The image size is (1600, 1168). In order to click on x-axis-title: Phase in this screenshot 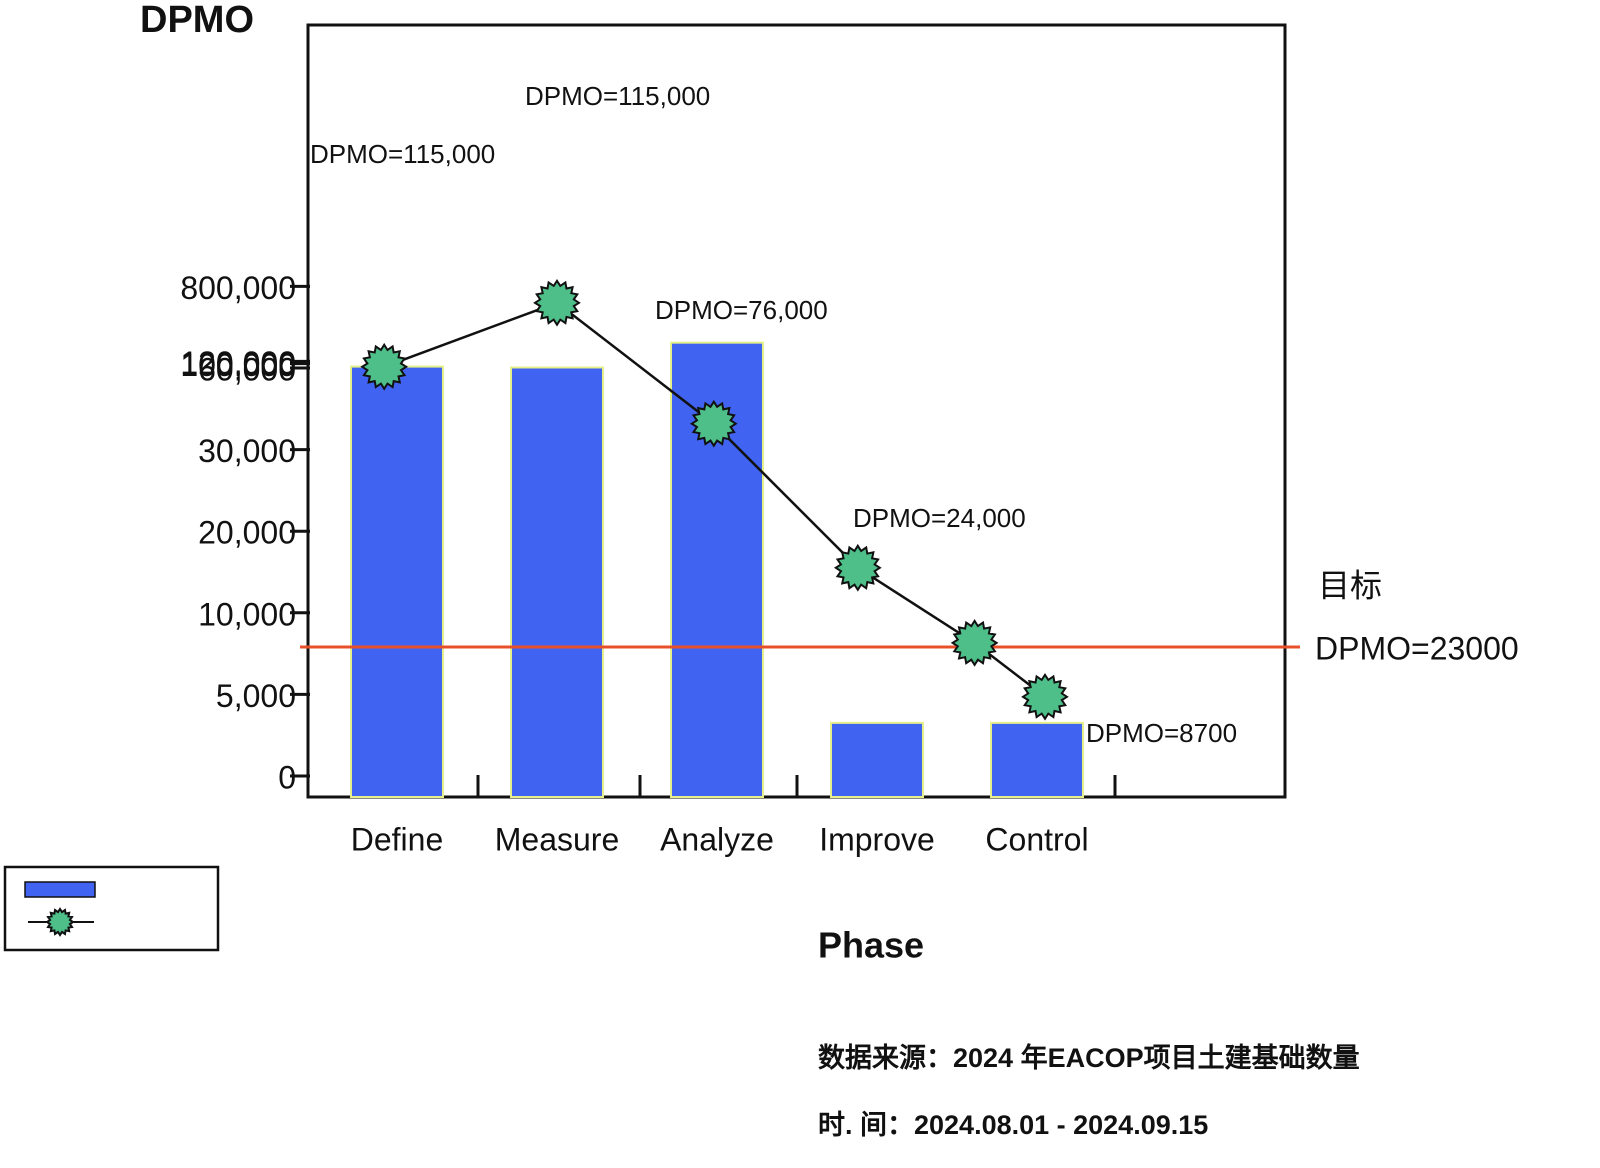, I will do `click(871, 945)`.